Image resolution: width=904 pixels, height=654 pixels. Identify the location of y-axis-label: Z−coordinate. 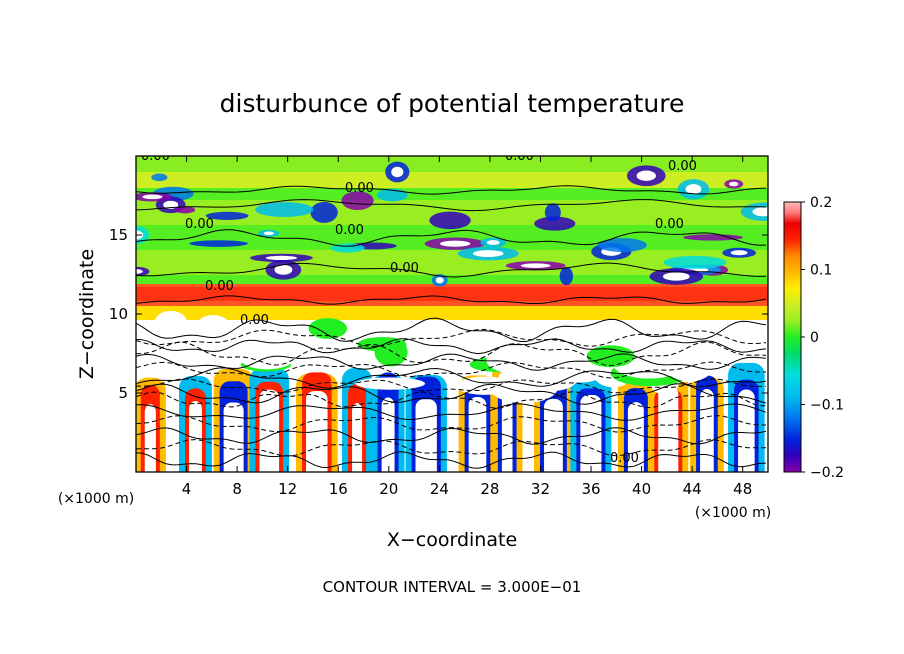
(87, 314).